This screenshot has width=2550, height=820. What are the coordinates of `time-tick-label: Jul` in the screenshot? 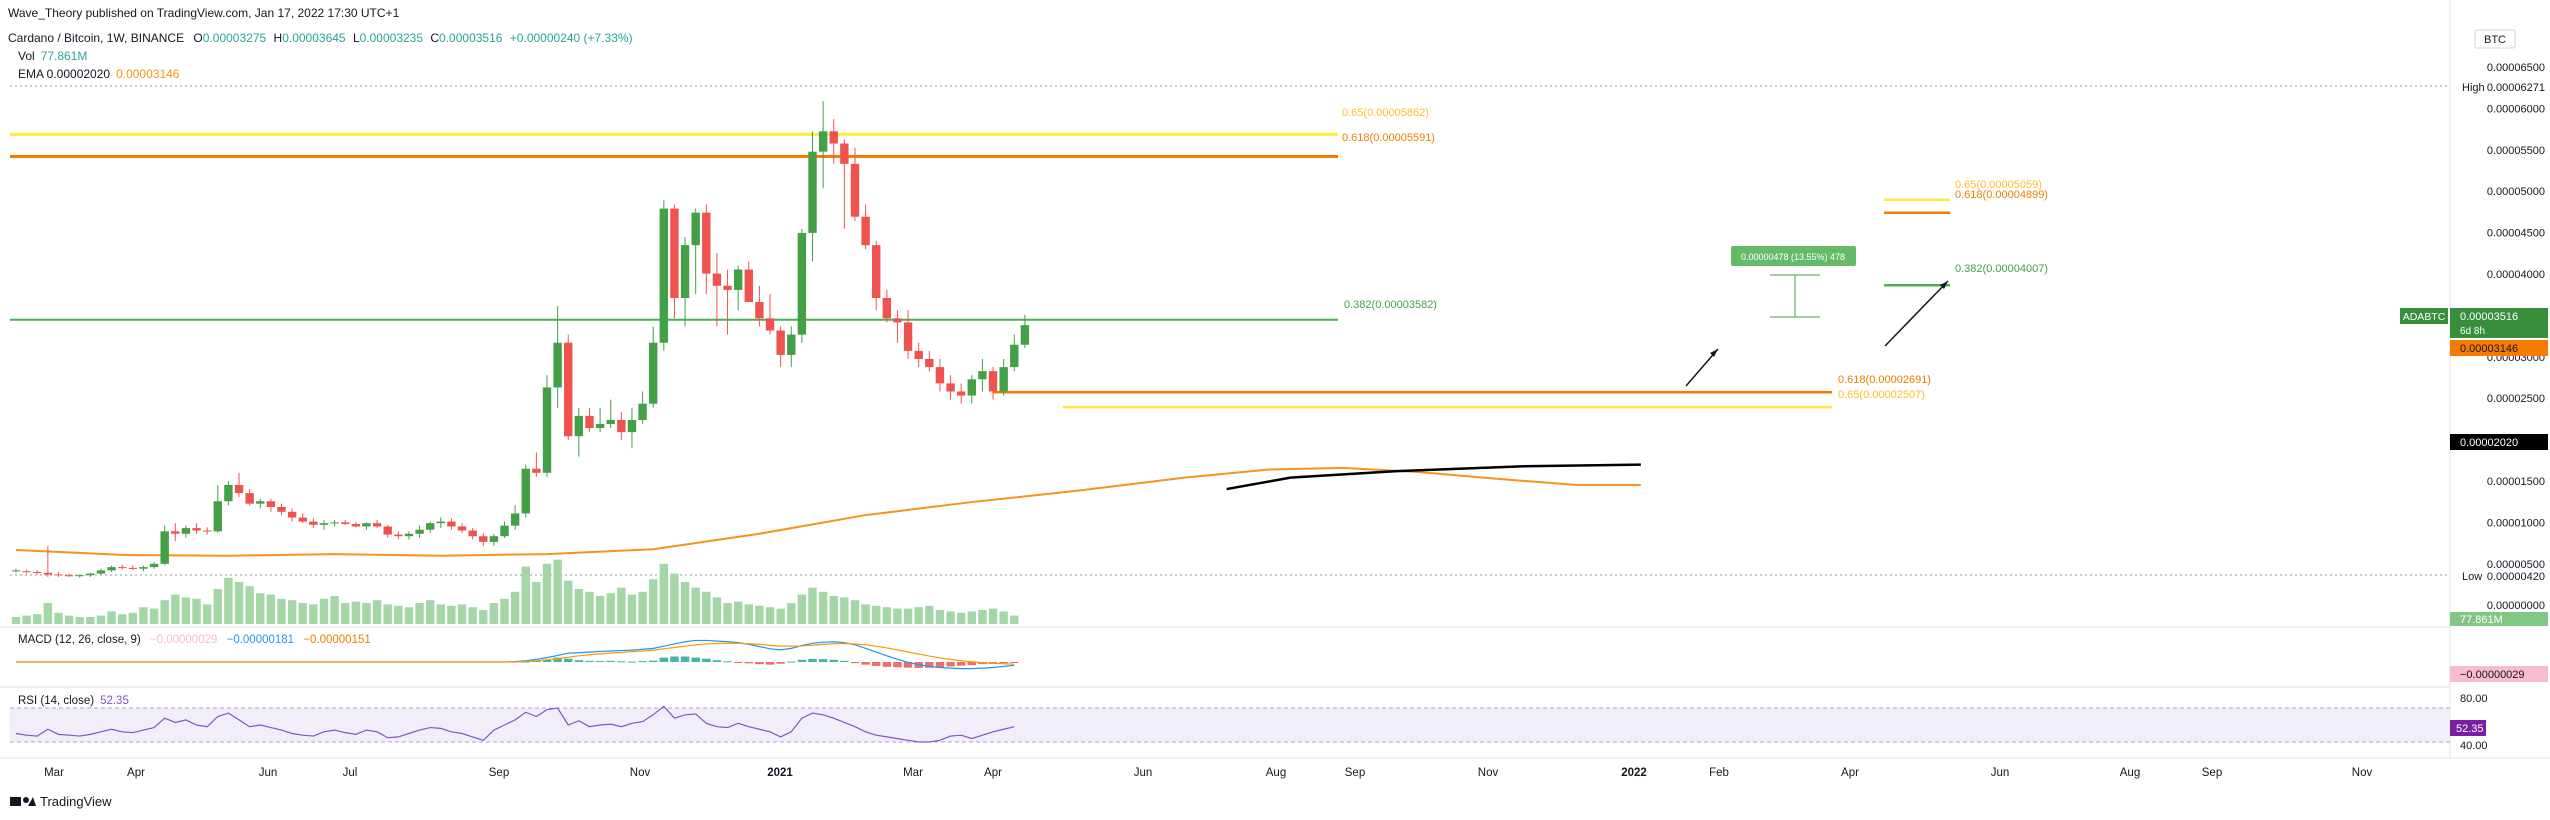 It's located at (350, 773).